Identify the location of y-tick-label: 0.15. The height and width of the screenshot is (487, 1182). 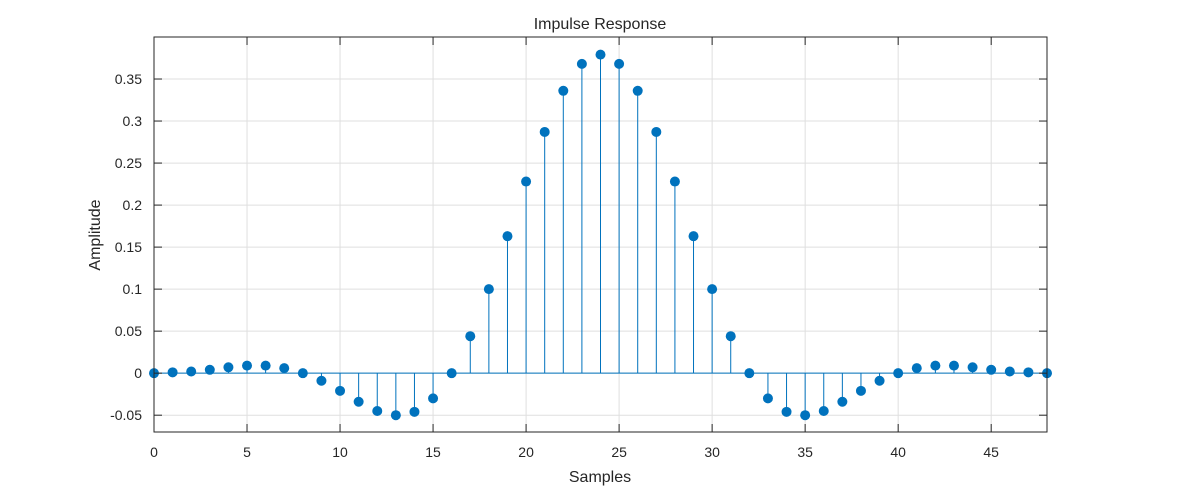
(128, 247).